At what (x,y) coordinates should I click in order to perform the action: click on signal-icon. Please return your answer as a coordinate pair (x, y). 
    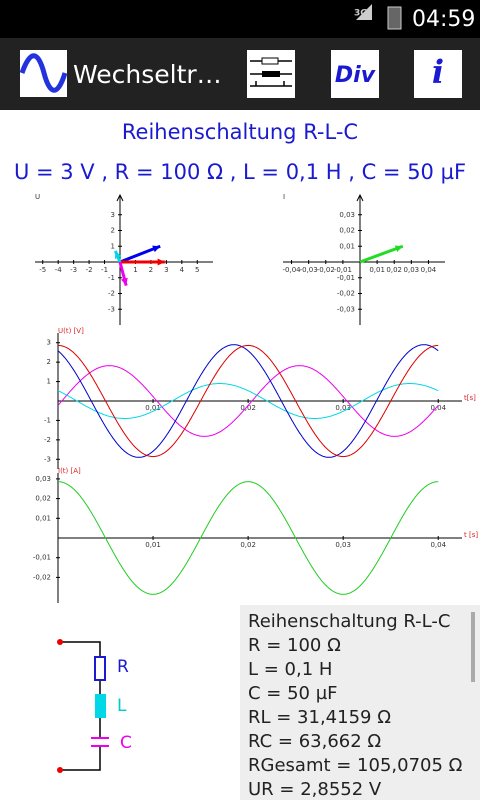
    Looking at the image, I should click on (364, 12).